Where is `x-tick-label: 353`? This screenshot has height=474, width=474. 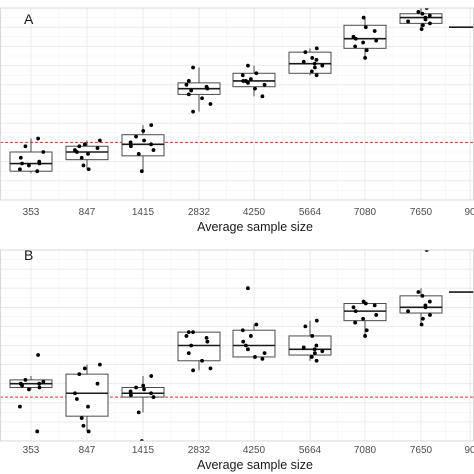
x-tick-label: 353 is located at coordinates (31, 212).